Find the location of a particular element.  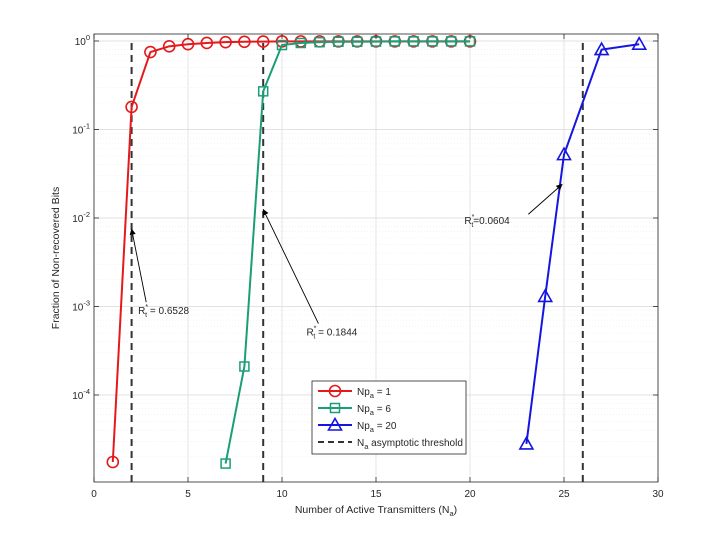

legend-item: Na asymptotic threshold is located at coordinates (390, 444).